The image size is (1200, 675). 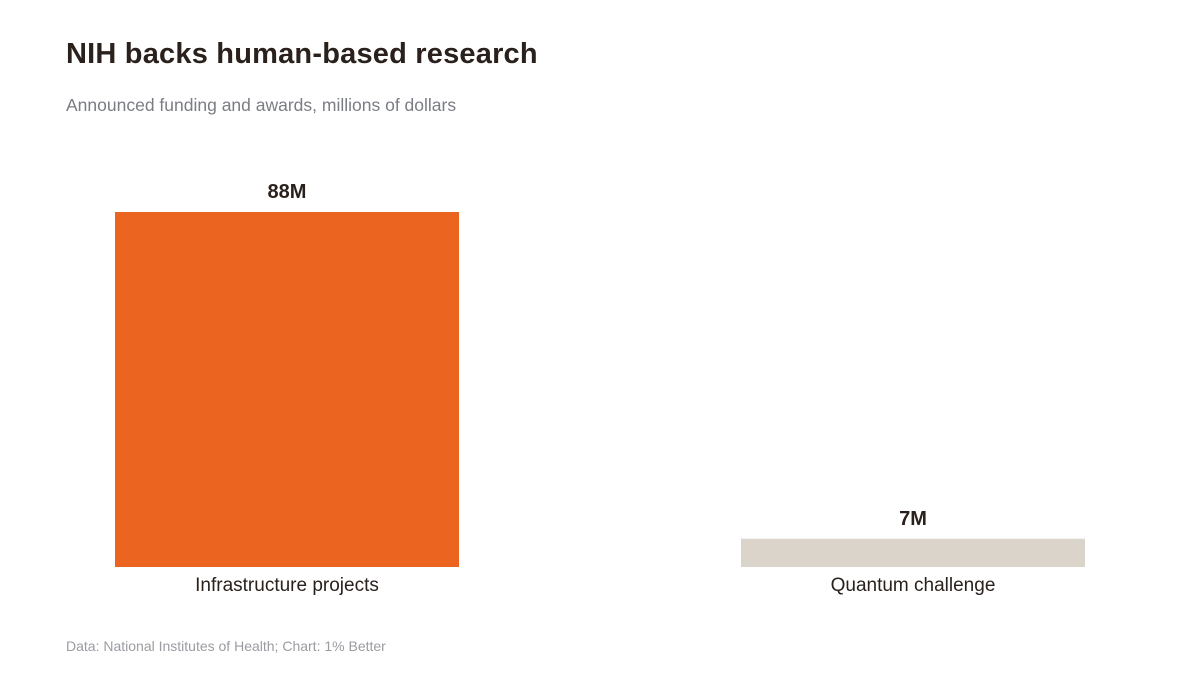 What do you see at coordinates (913, 552) in the screenshot?
I see `bar-quantum-challenge` at bounding box center [913, 552].